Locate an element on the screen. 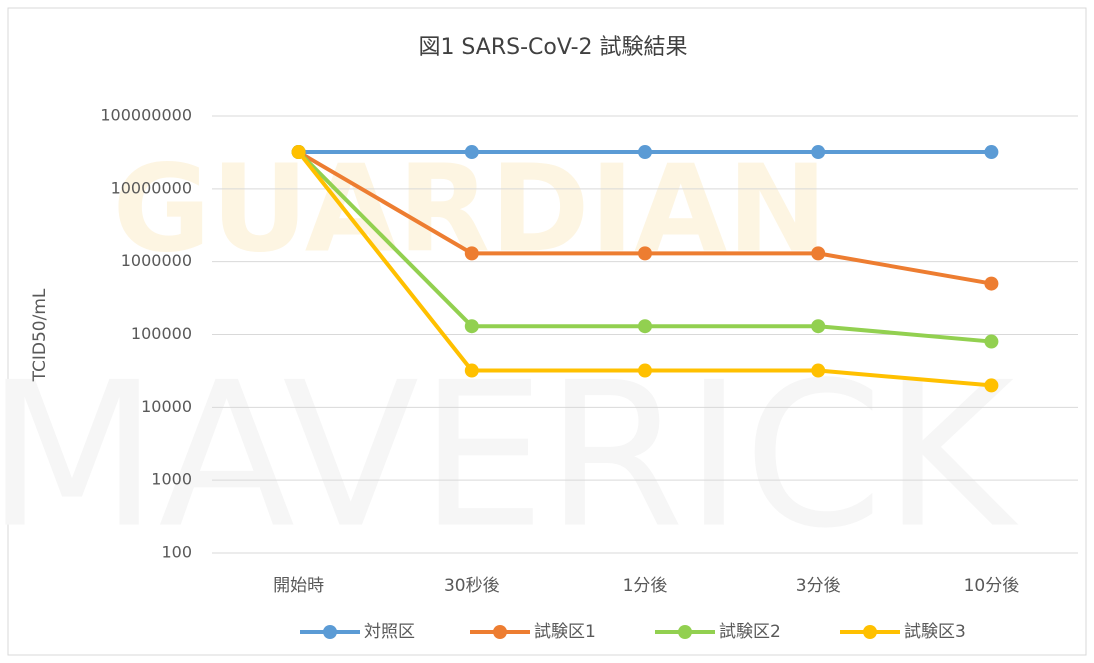 This screenshot has width=1094, height=663. y-tick-label: 100 is located at coordinates (176, 552).